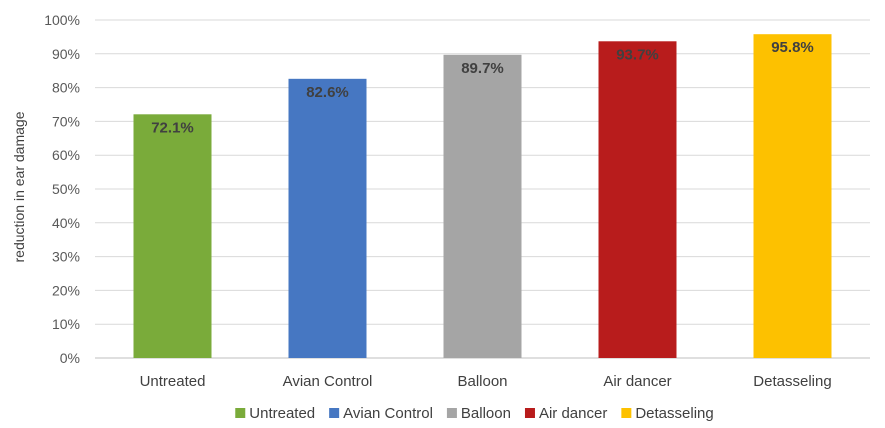  Describe the element at coordinates (66, 189) in the screenshot. I see `y-tick-label: 50%` at that location.